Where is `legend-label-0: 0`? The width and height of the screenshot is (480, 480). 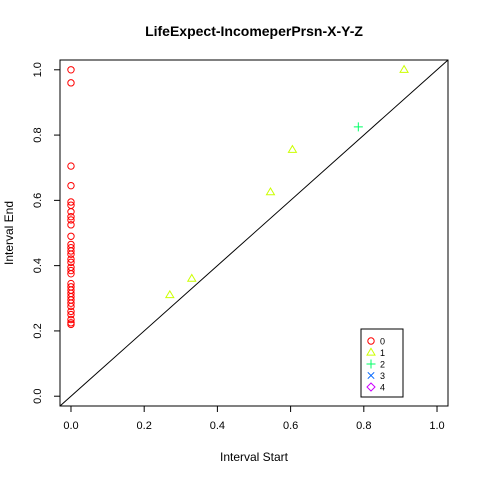 legend-label-0: 0 is located at coordinates (382, 342).